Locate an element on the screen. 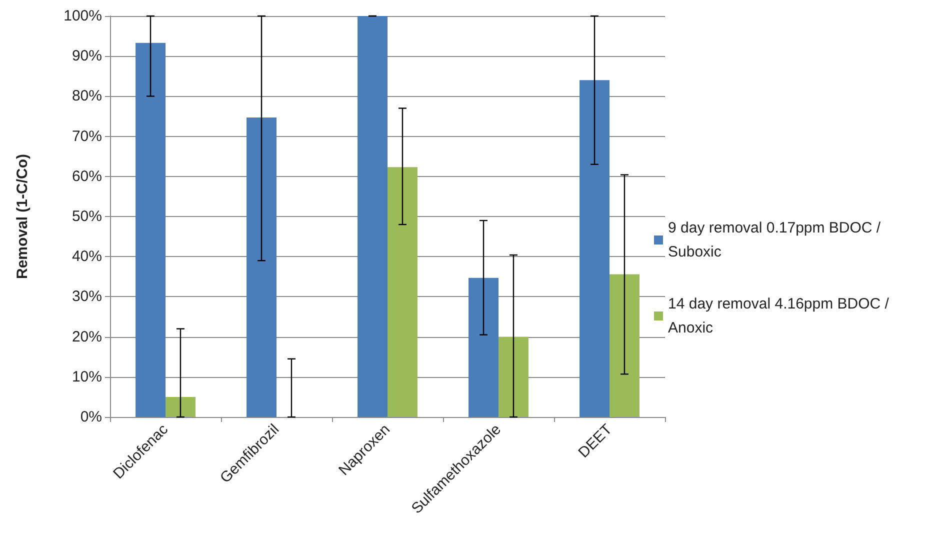 The image size is (933, 556). legend-label: 9 day removal 0.17ppm BDOC / Suboxic is located at coordinates (776, 240).